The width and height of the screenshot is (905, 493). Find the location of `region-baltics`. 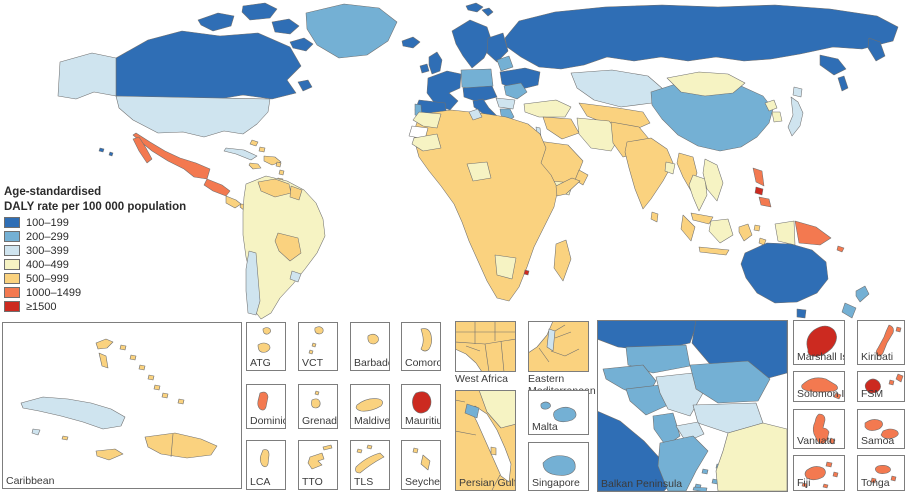

region-baltics is located at coordinates (505, 63).